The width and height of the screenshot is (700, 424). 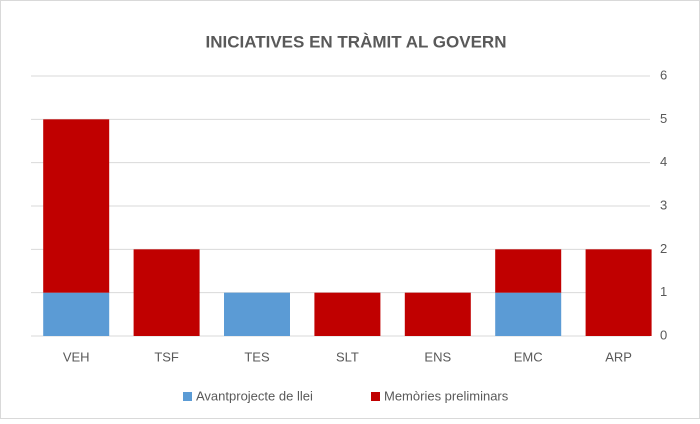 What do you see at coordinates (663, 248) in the screenshot?
I see `y-tick-label: 2` at bounding box center [663, 248].